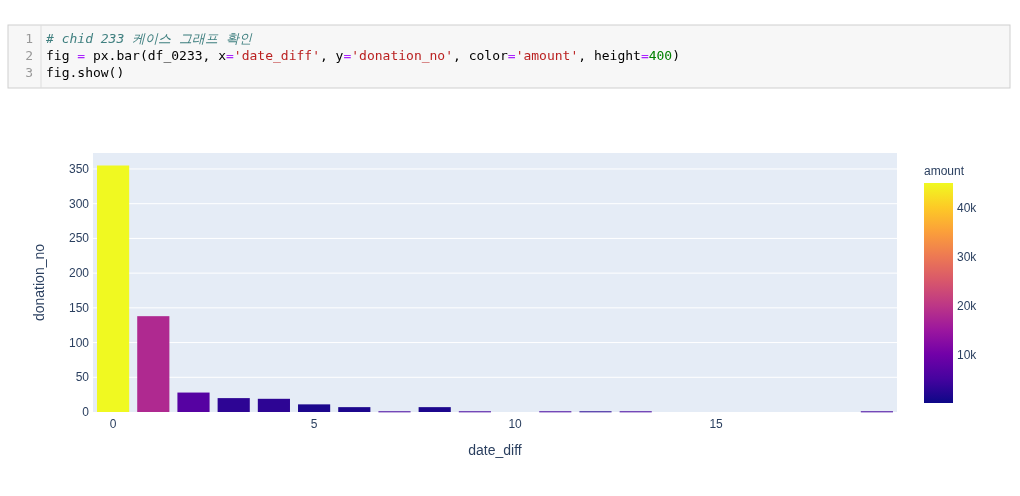  What do you see at coordinates (509, 56) in the screenshot?
I see `code-cell: 1 # chid 233 케이스 그래프 확인 2 fig = px.bar(df_0233, x='date_diff', y='donation_no', color='amount', height=400) 3 fig.show()` at bounding box center [509, 56].